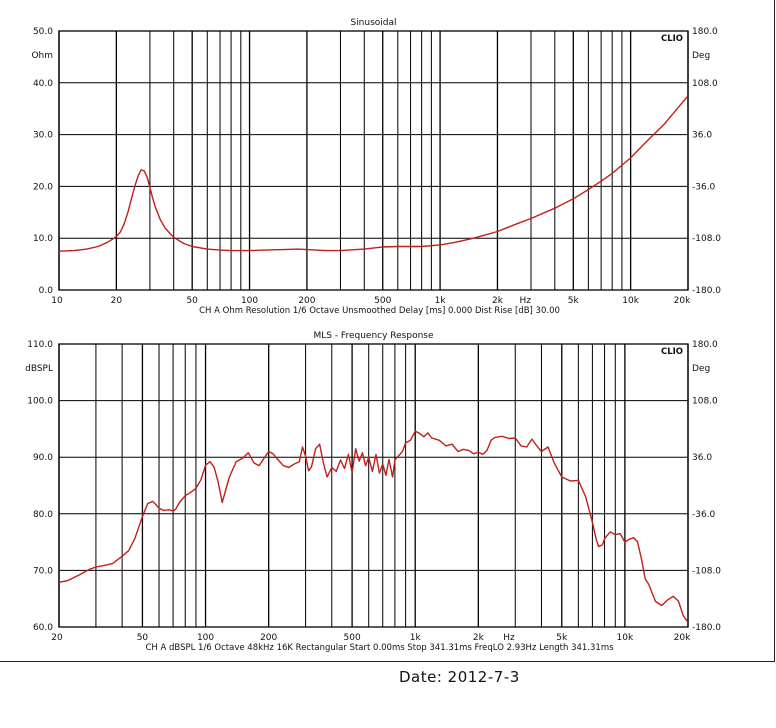 The width and height of the screenshot is (776, 728). I want to click on y-tick-label: 0.0, so click(46, 291).